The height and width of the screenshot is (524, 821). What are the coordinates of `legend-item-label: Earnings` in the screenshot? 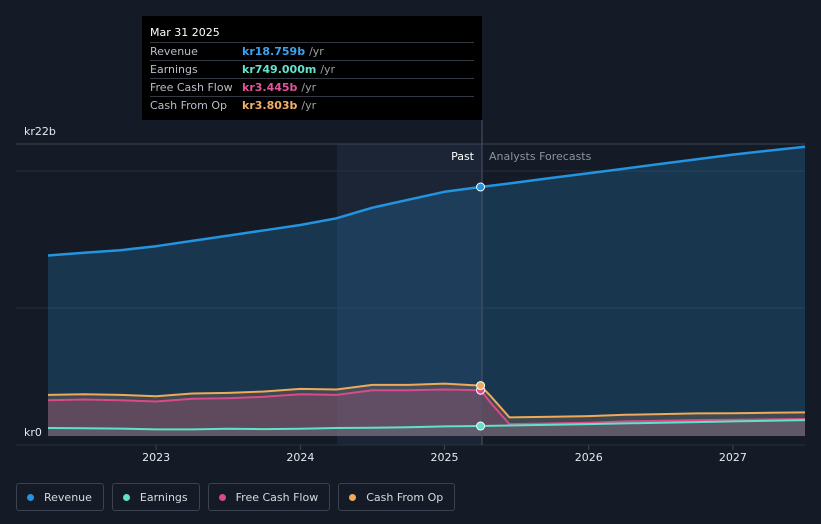 It's located at (163, 497).